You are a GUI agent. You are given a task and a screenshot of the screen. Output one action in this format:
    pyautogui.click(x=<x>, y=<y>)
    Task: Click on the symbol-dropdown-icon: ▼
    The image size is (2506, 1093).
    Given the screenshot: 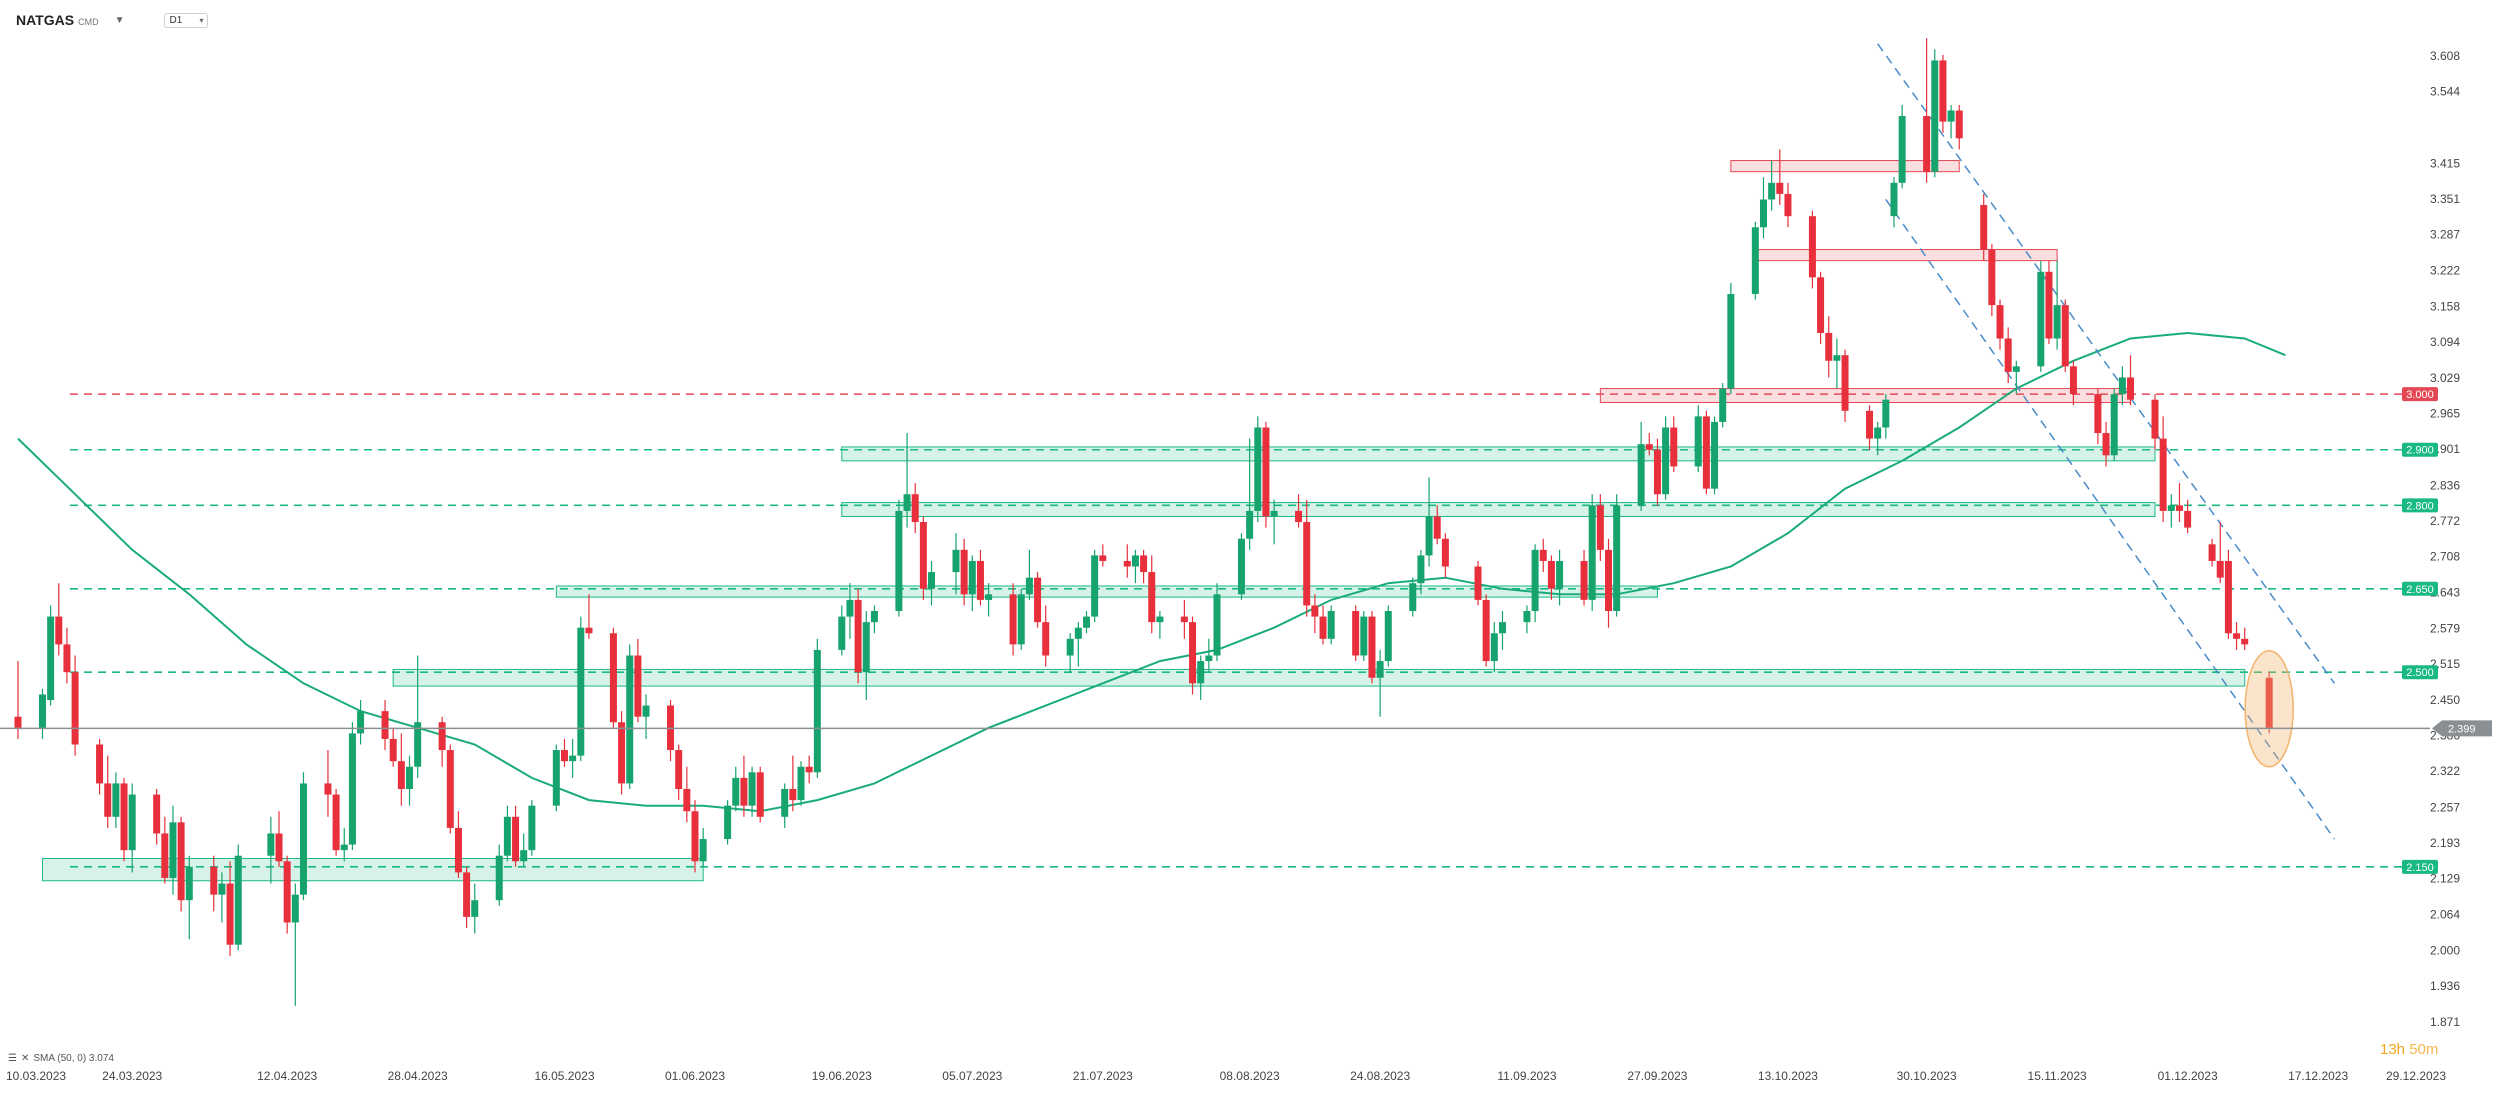 What is the action you would take?
    pyautogui.click(x=119, y=20)
    